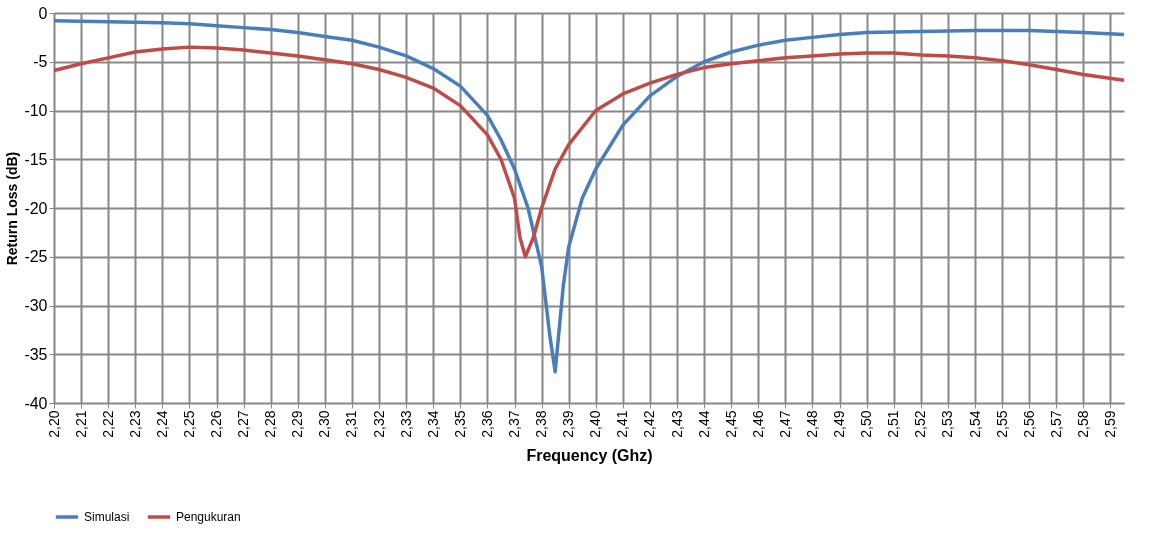  Describe the element at coordinates (974, 424) in the screenshot. I see `x-tick-label: 2,54` at that location.